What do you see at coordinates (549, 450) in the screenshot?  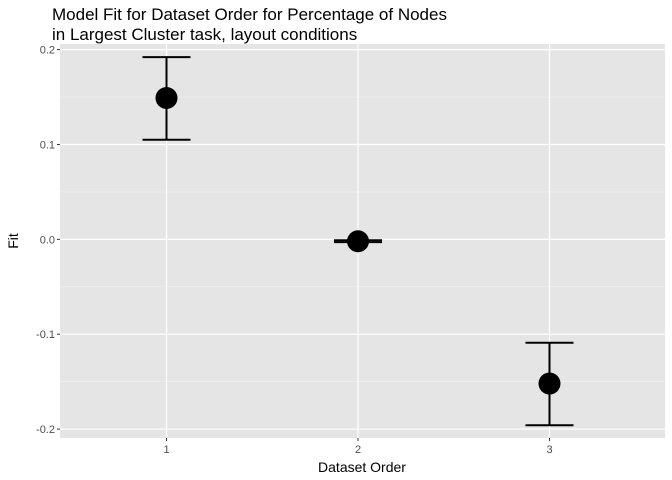 I see `x-tick-label: 3` at bounding box center [549, 450].